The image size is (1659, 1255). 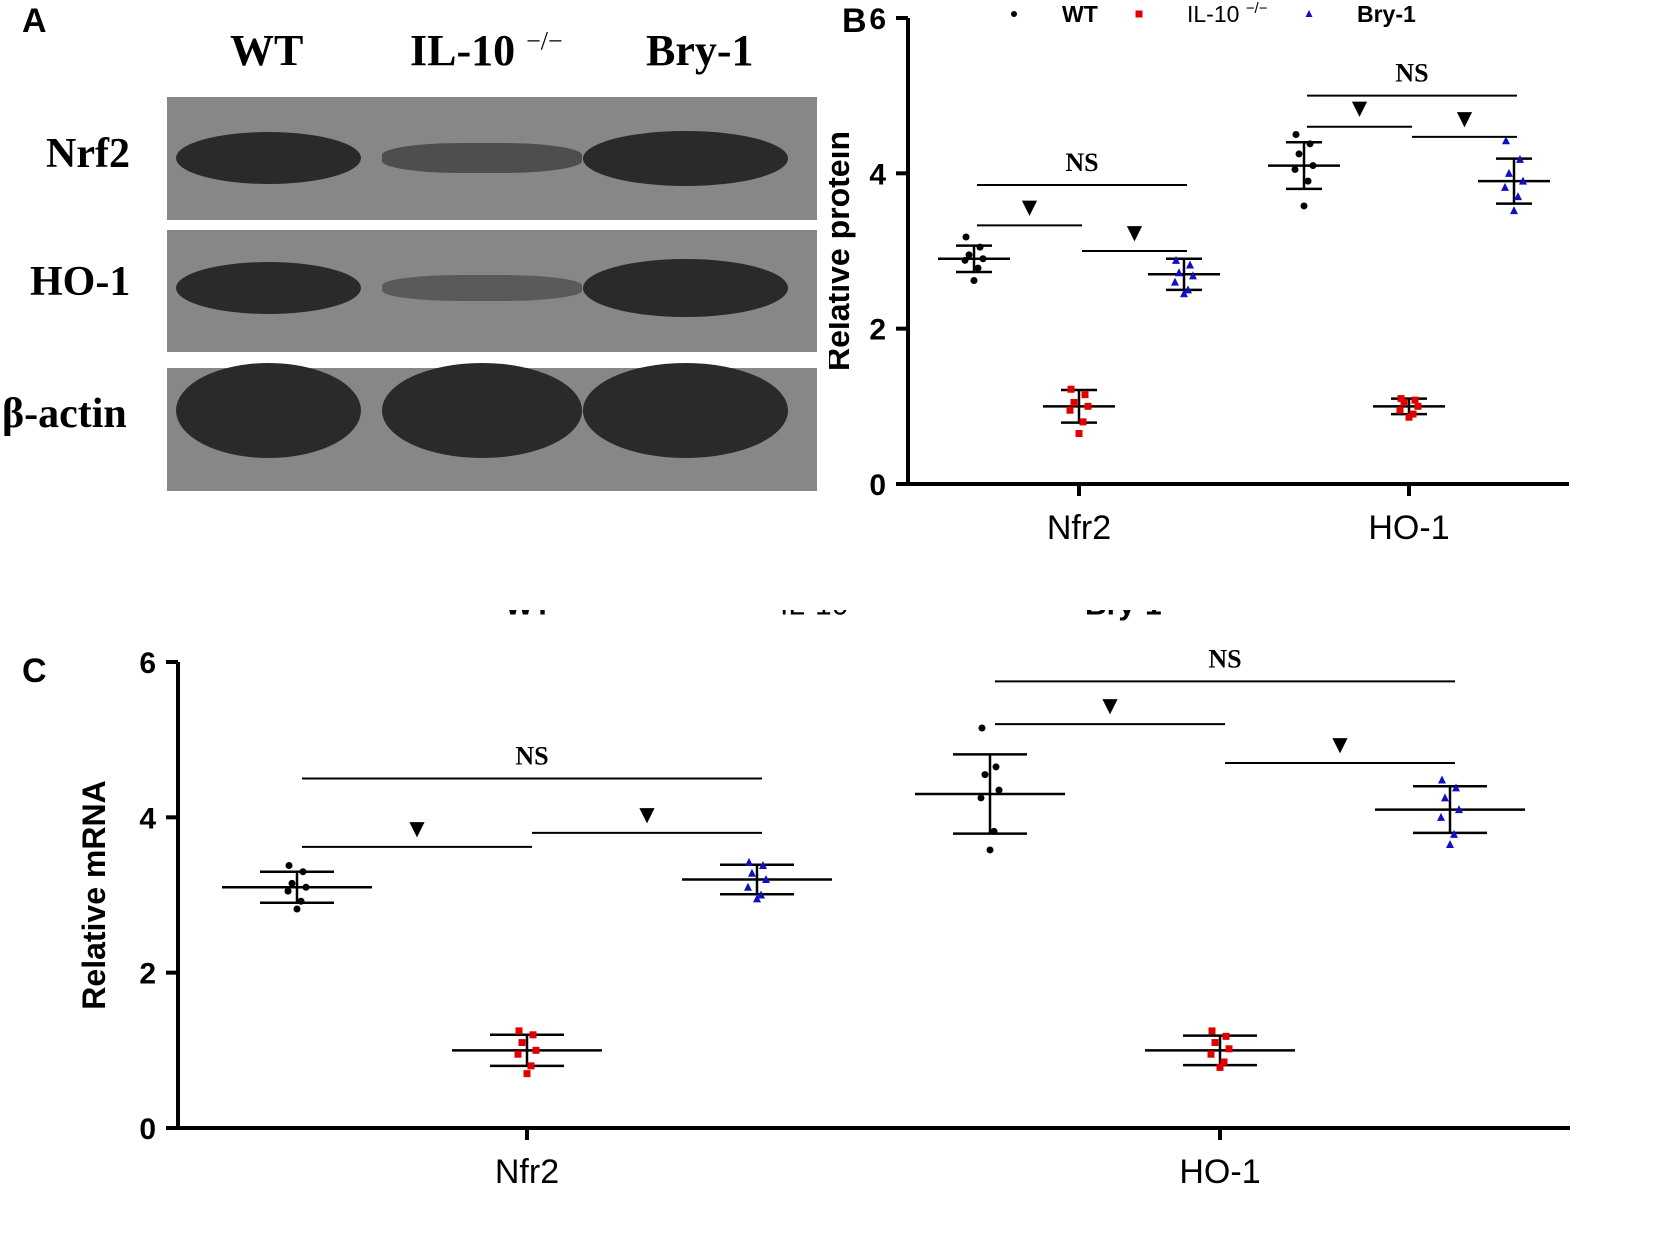 I want to click on row-label-beta-actin: β-actin, so click(x=64, y=414).